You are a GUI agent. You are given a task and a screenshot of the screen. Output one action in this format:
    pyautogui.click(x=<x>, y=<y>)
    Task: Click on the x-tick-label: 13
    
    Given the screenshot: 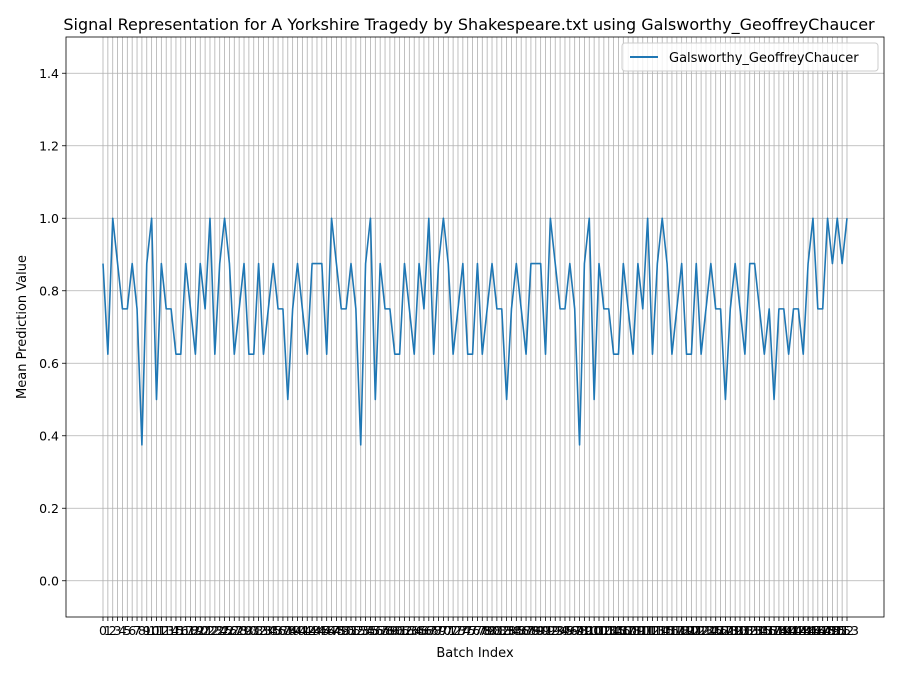 What is the action you would take?
    pyautogui.click(x=166, y=630)
    